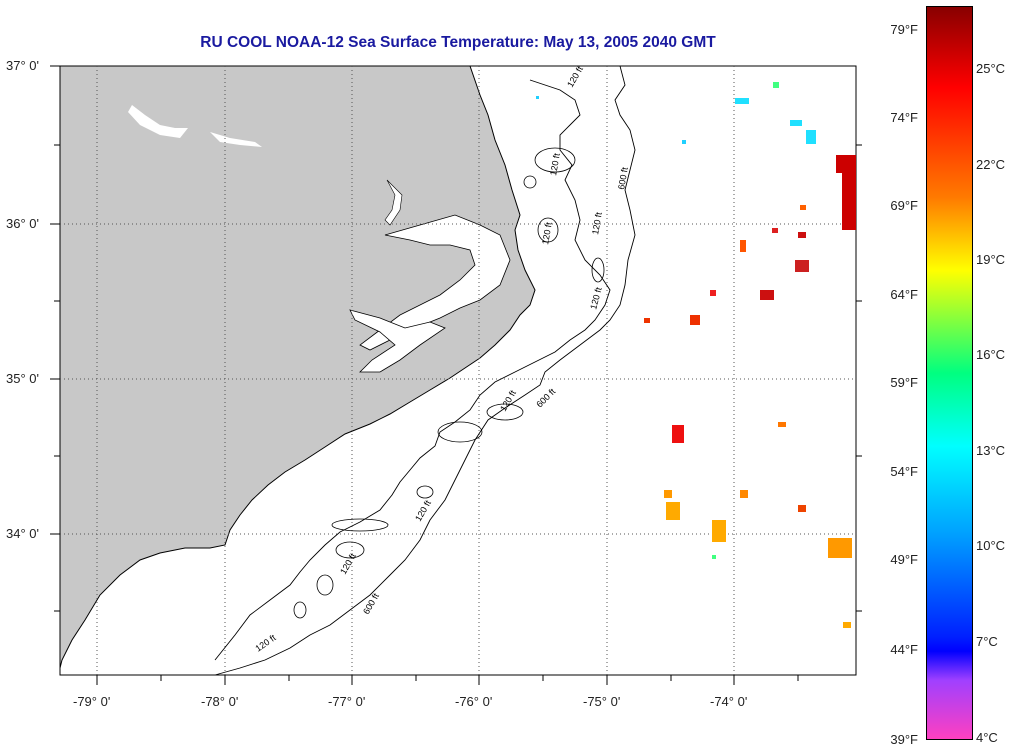 Image resolution: width=1016 pixels, height=754 pixels. Describe the element at coordinates (22, 378) in the screenshot. I see `lat-label: 35° 0'` at that location.